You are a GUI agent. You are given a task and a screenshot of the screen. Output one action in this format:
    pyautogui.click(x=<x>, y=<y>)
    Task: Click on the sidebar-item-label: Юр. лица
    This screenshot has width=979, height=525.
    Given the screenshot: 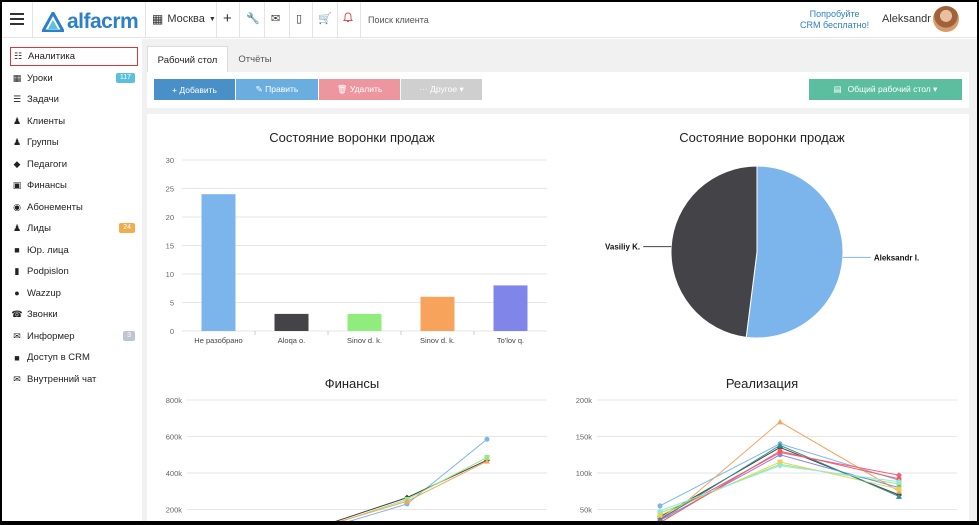 What is the action you would take?
    pyautogui.click(x=48, y=250)
    